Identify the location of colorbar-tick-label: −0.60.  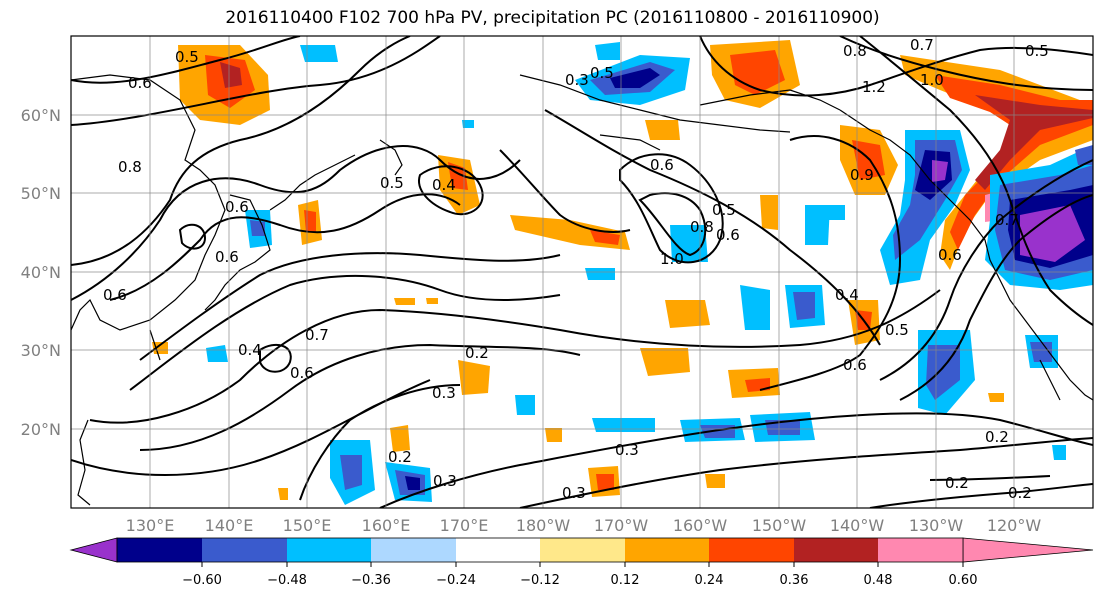
(202, 580).